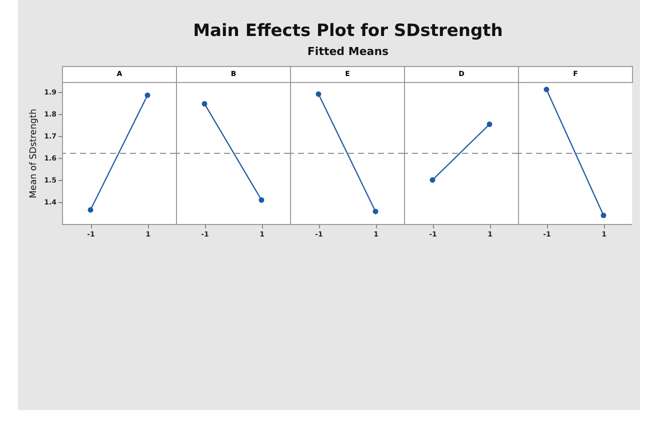 The width and height of the screenshot is (652, 423). I want to click on text: Fitted Means, so click(348, 52).